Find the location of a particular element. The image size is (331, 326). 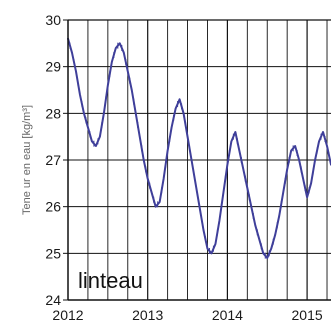

y-tick-label: 24 is located at coordinates (53, 300).